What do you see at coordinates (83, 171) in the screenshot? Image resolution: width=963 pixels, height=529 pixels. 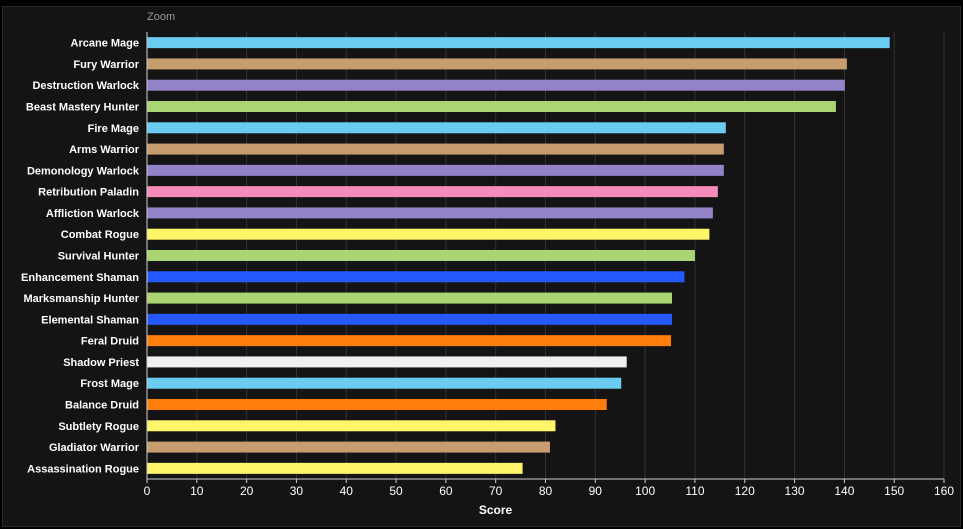 I see `category-label: Demonology Warlock` at bounding box center [83, 171].